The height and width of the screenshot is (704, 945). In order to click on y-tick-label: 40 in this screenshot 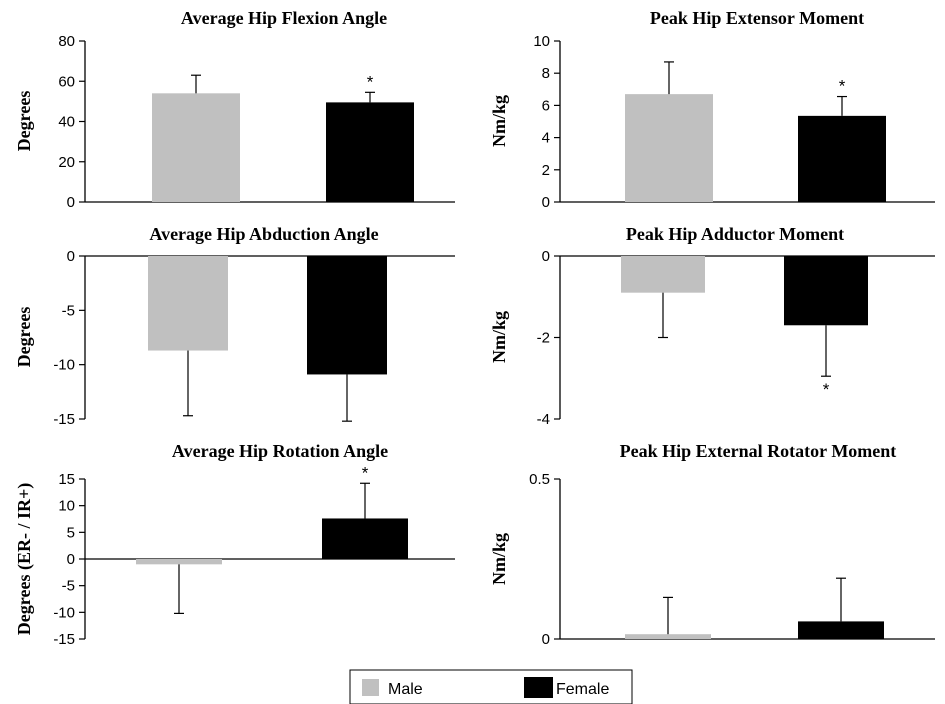, I will do `click(66, 122)`.